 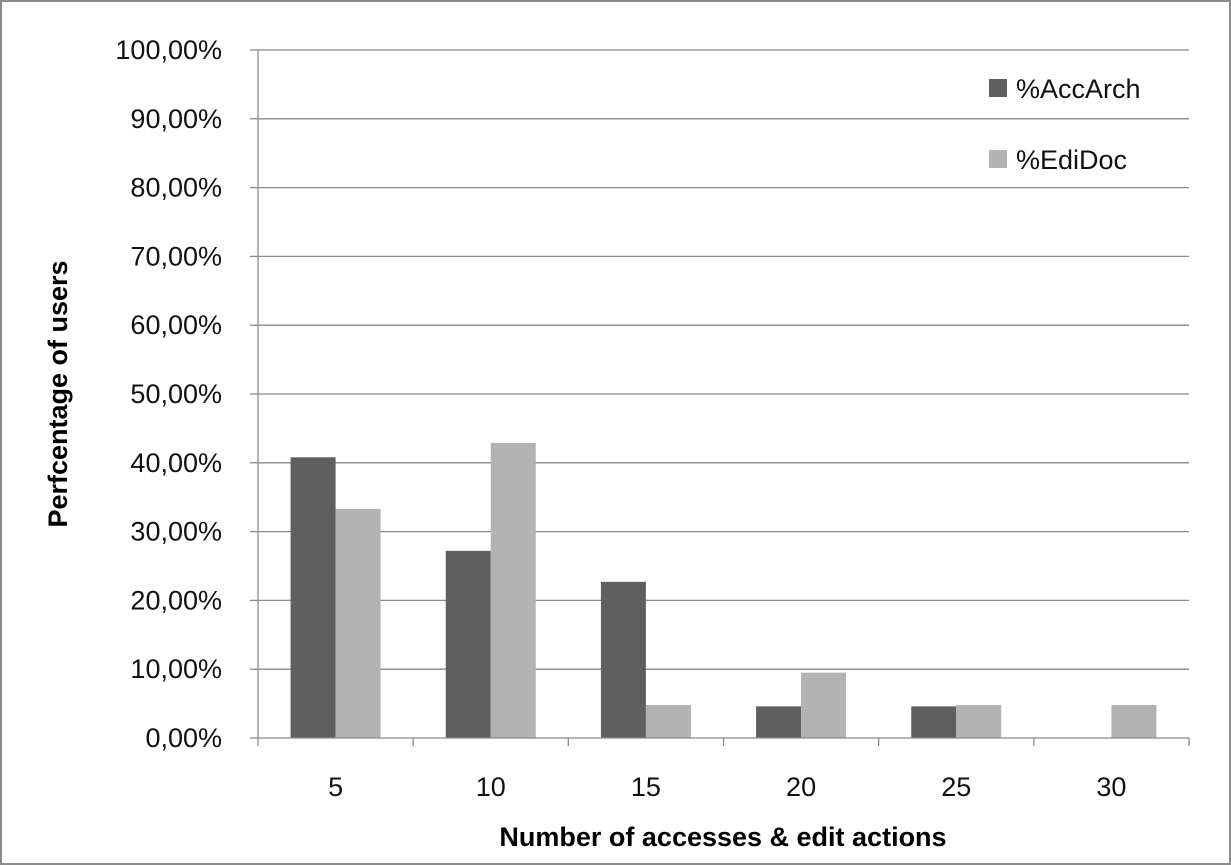 I want to click on y-tick-label: 30,00%, so click(x=176, y=532).